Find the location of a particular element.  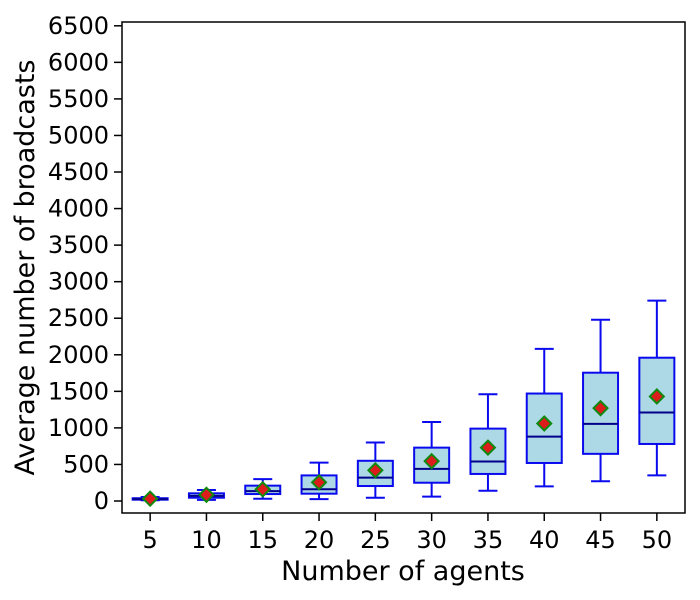

x-tick-label: 35 is located at coordinates (488, 540).